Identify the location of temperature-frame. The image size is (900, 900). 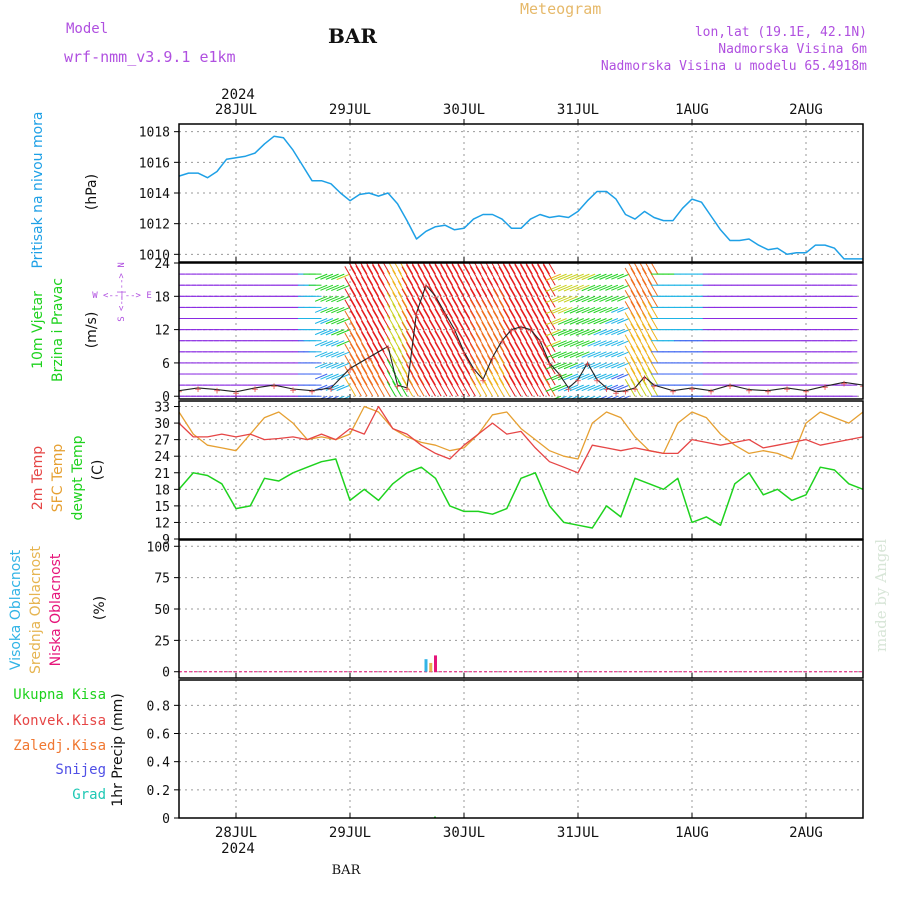
(521, 470).